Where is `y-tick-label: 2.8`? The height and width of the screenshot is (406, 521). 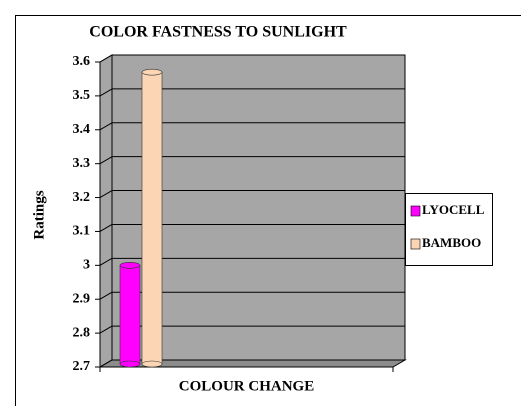
y-tick-label: 2.8 is located at coordinates (82, 332).